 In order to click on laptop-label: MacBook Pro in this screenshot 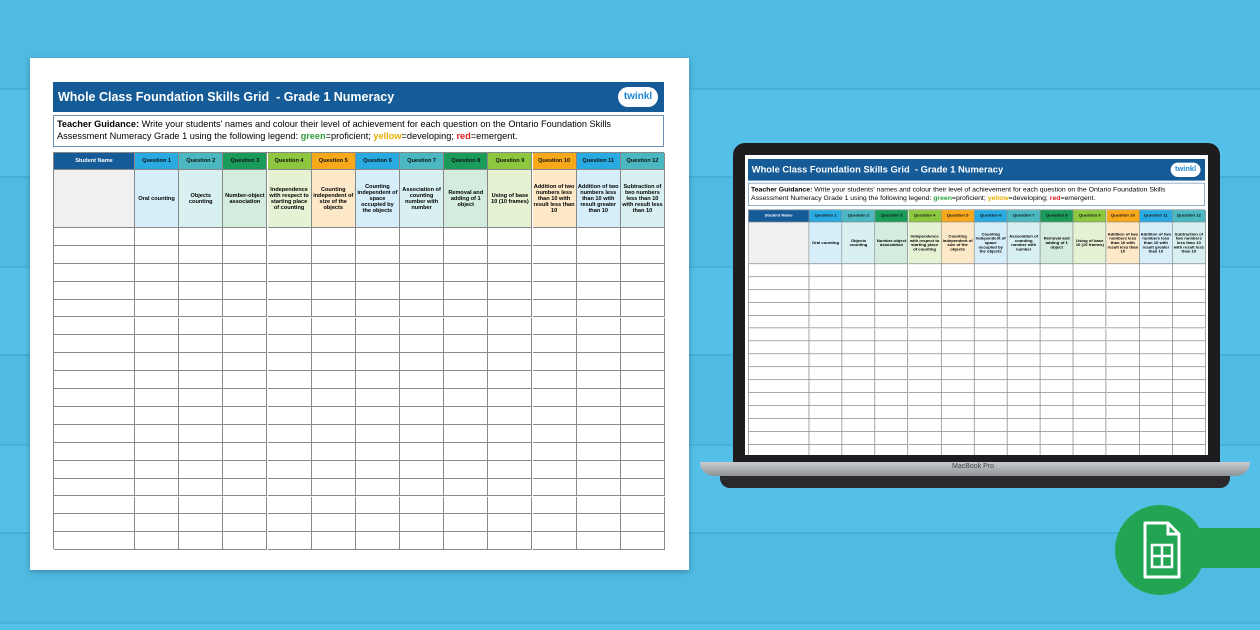, I will do `click(973, 466)`.